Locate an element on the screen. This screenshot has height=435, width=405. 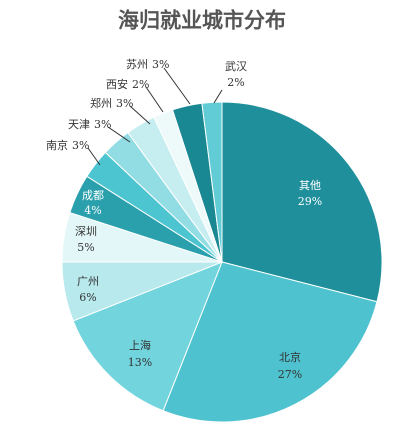
slice-label: 深圳 is located at coordinates (86, 231).